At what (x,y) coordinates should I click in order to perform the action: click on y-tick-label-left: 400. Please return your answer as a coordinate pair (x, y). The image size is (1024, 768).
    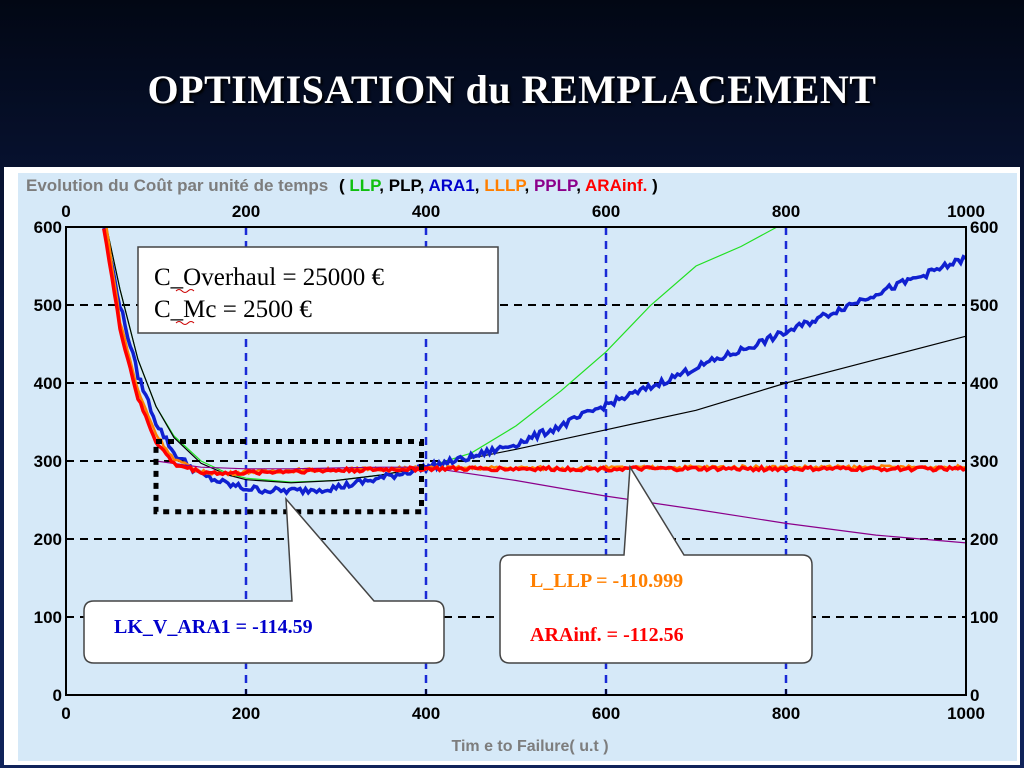
    Looking at the image, I should click on (48, 383).